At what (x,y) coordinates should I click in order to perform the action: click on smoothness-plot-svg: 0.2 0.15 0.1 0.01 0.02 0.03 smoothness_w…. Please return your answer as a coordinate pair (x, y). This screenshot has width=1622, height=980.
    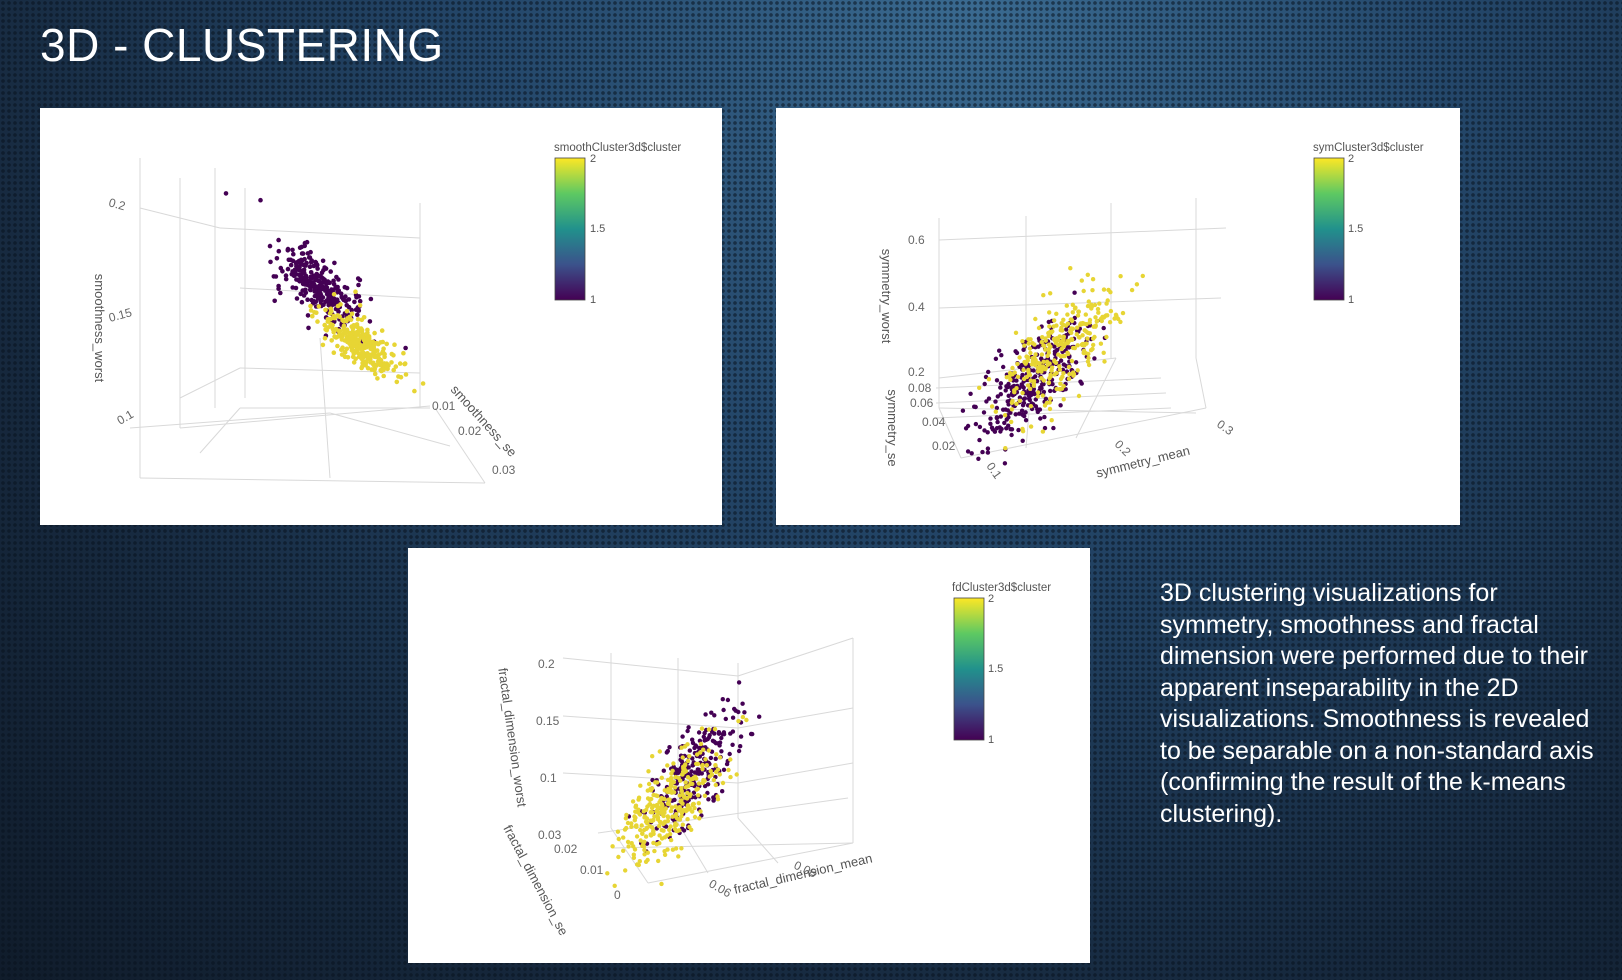
    Looking at the image, I should click on (386, 313).